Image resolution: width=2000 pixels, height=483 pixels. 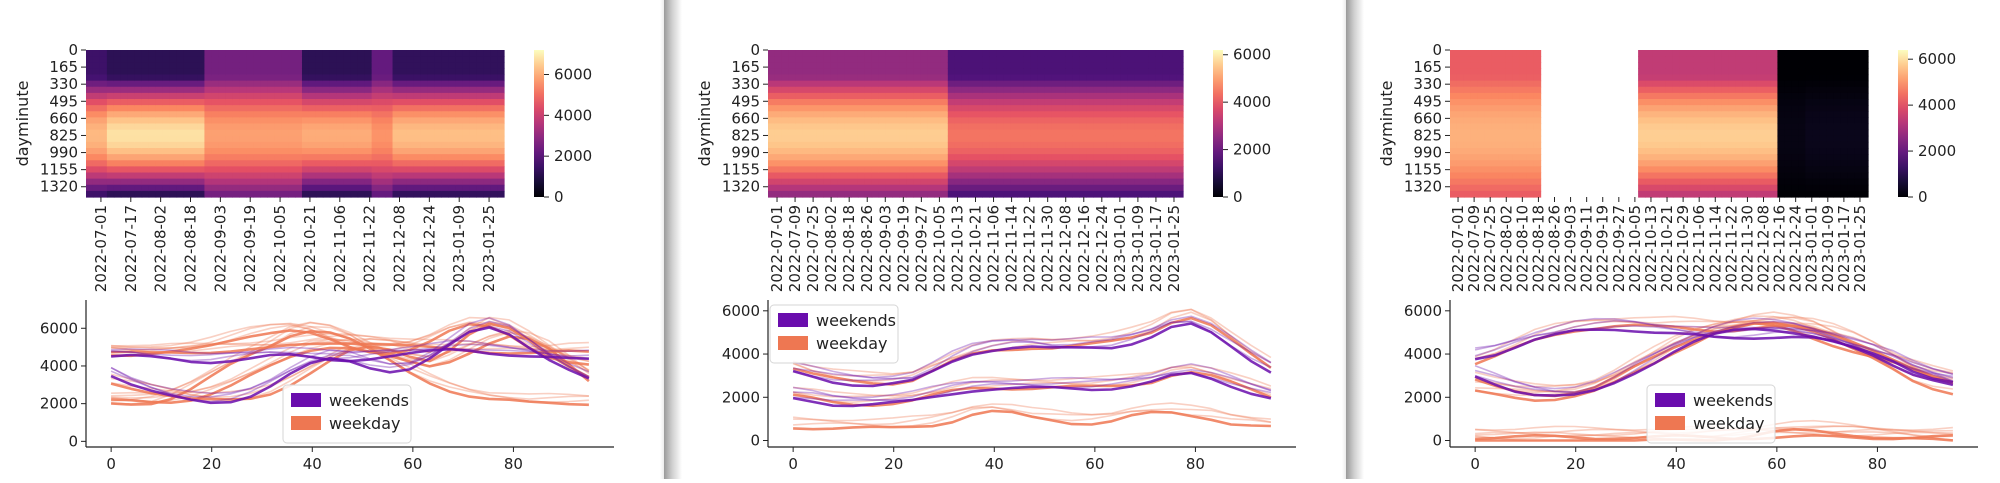 I want to click on x-tick-label: 2022-11-14, so click(x=1012, y=248).